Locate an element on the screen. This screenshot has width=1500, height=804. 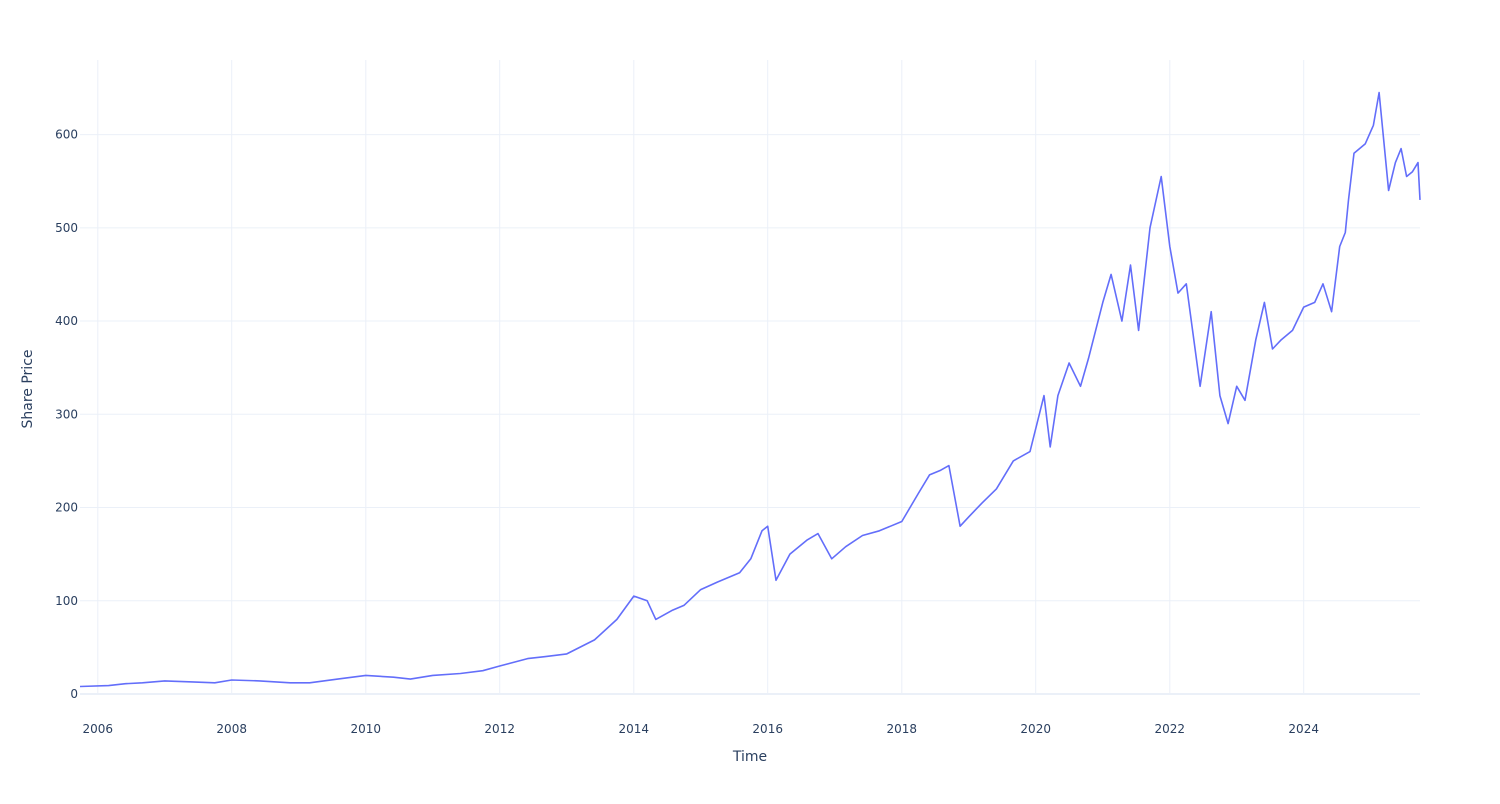
x-tick-label: 2008 is located at coordinates (231, 729).